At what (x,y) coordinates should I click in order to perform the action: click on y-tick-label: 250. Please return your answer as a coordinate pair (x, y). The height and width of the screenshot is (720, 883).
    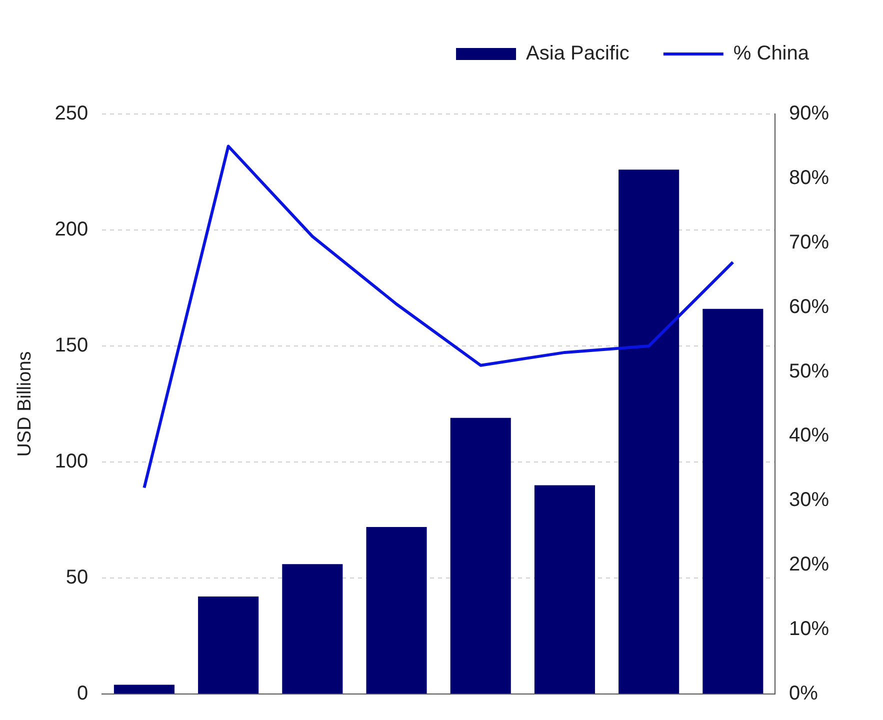
    Looking at the image, I should click on (71, 113).